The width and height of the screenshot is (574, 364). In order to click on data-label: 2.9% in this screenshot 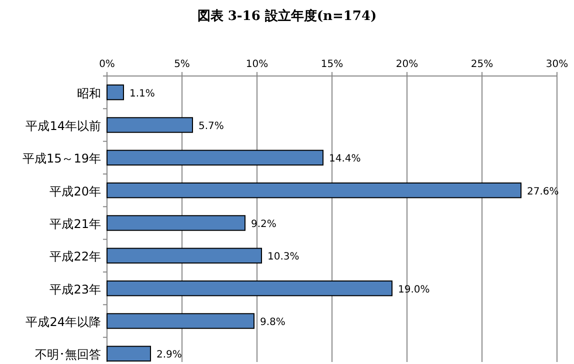, I will do `click(169, 355)`.